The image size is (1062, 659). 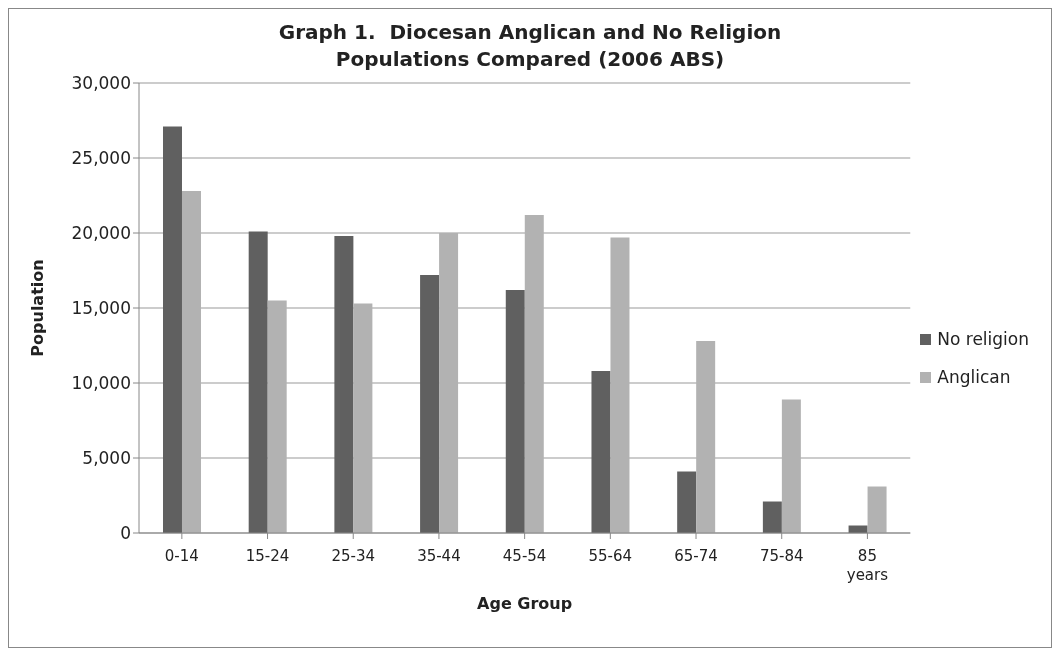 I want to click on y-tick-label: 25,000, so click(x=101, y=158).